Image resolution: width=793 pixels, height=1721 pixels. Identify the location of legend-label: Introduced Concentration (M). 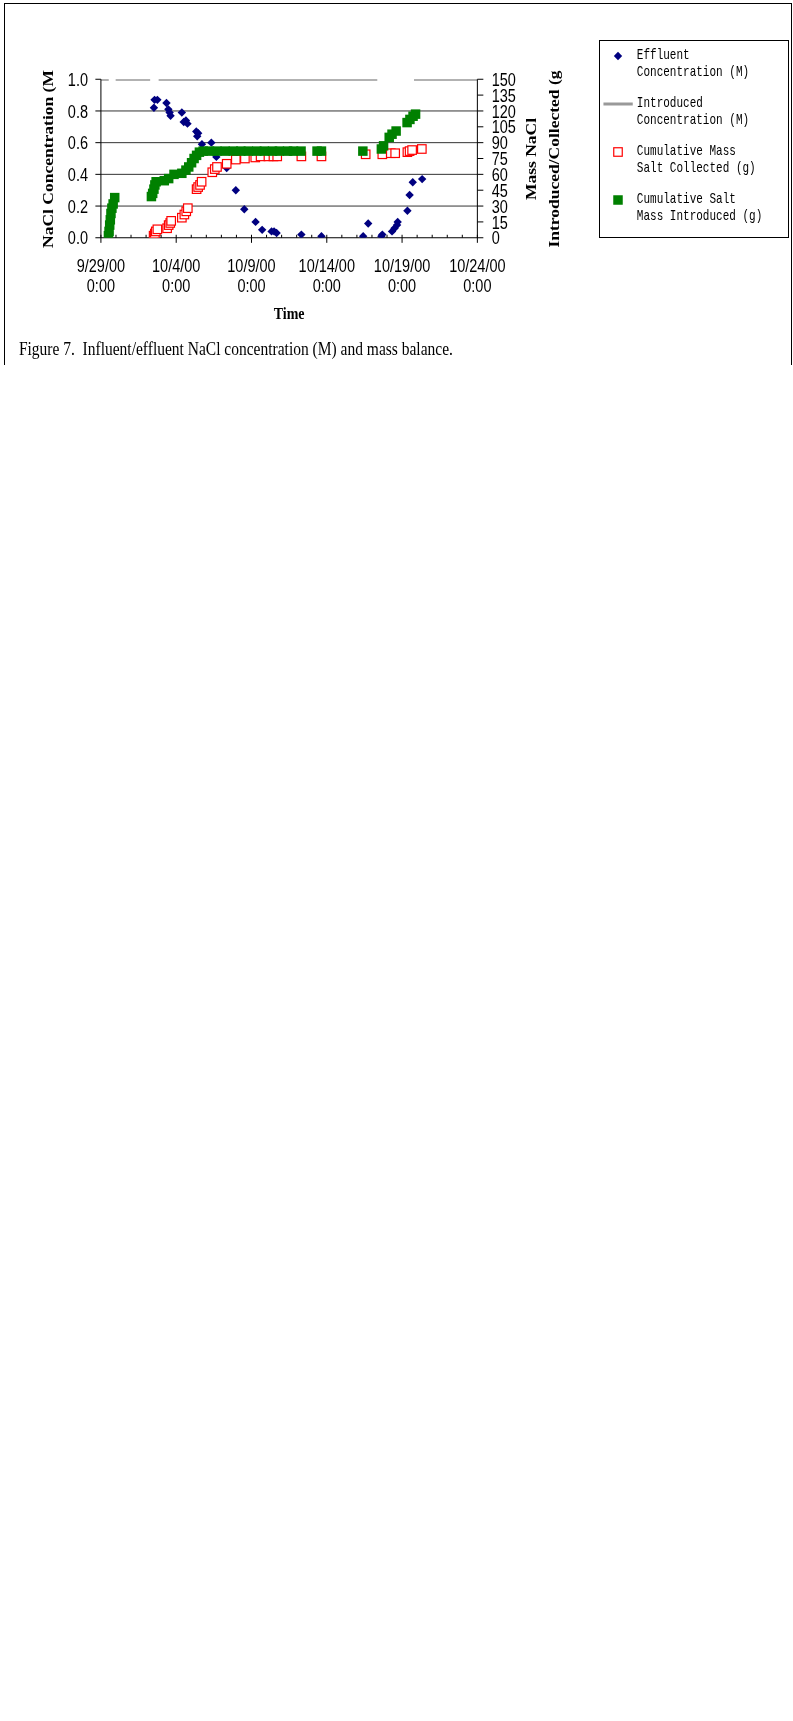
(693, 112).